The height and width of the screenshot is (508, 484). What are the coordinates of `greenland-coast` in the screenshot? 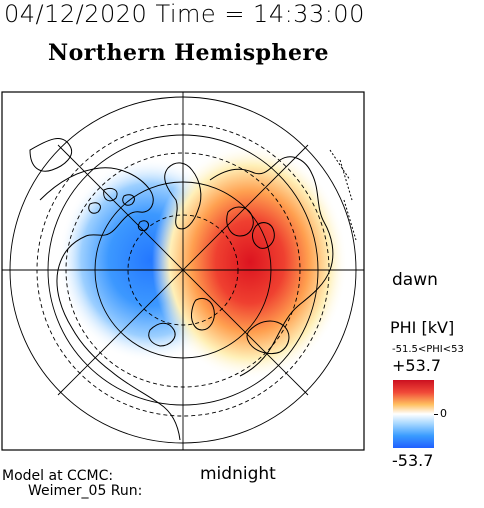 It's located at (183, 196).